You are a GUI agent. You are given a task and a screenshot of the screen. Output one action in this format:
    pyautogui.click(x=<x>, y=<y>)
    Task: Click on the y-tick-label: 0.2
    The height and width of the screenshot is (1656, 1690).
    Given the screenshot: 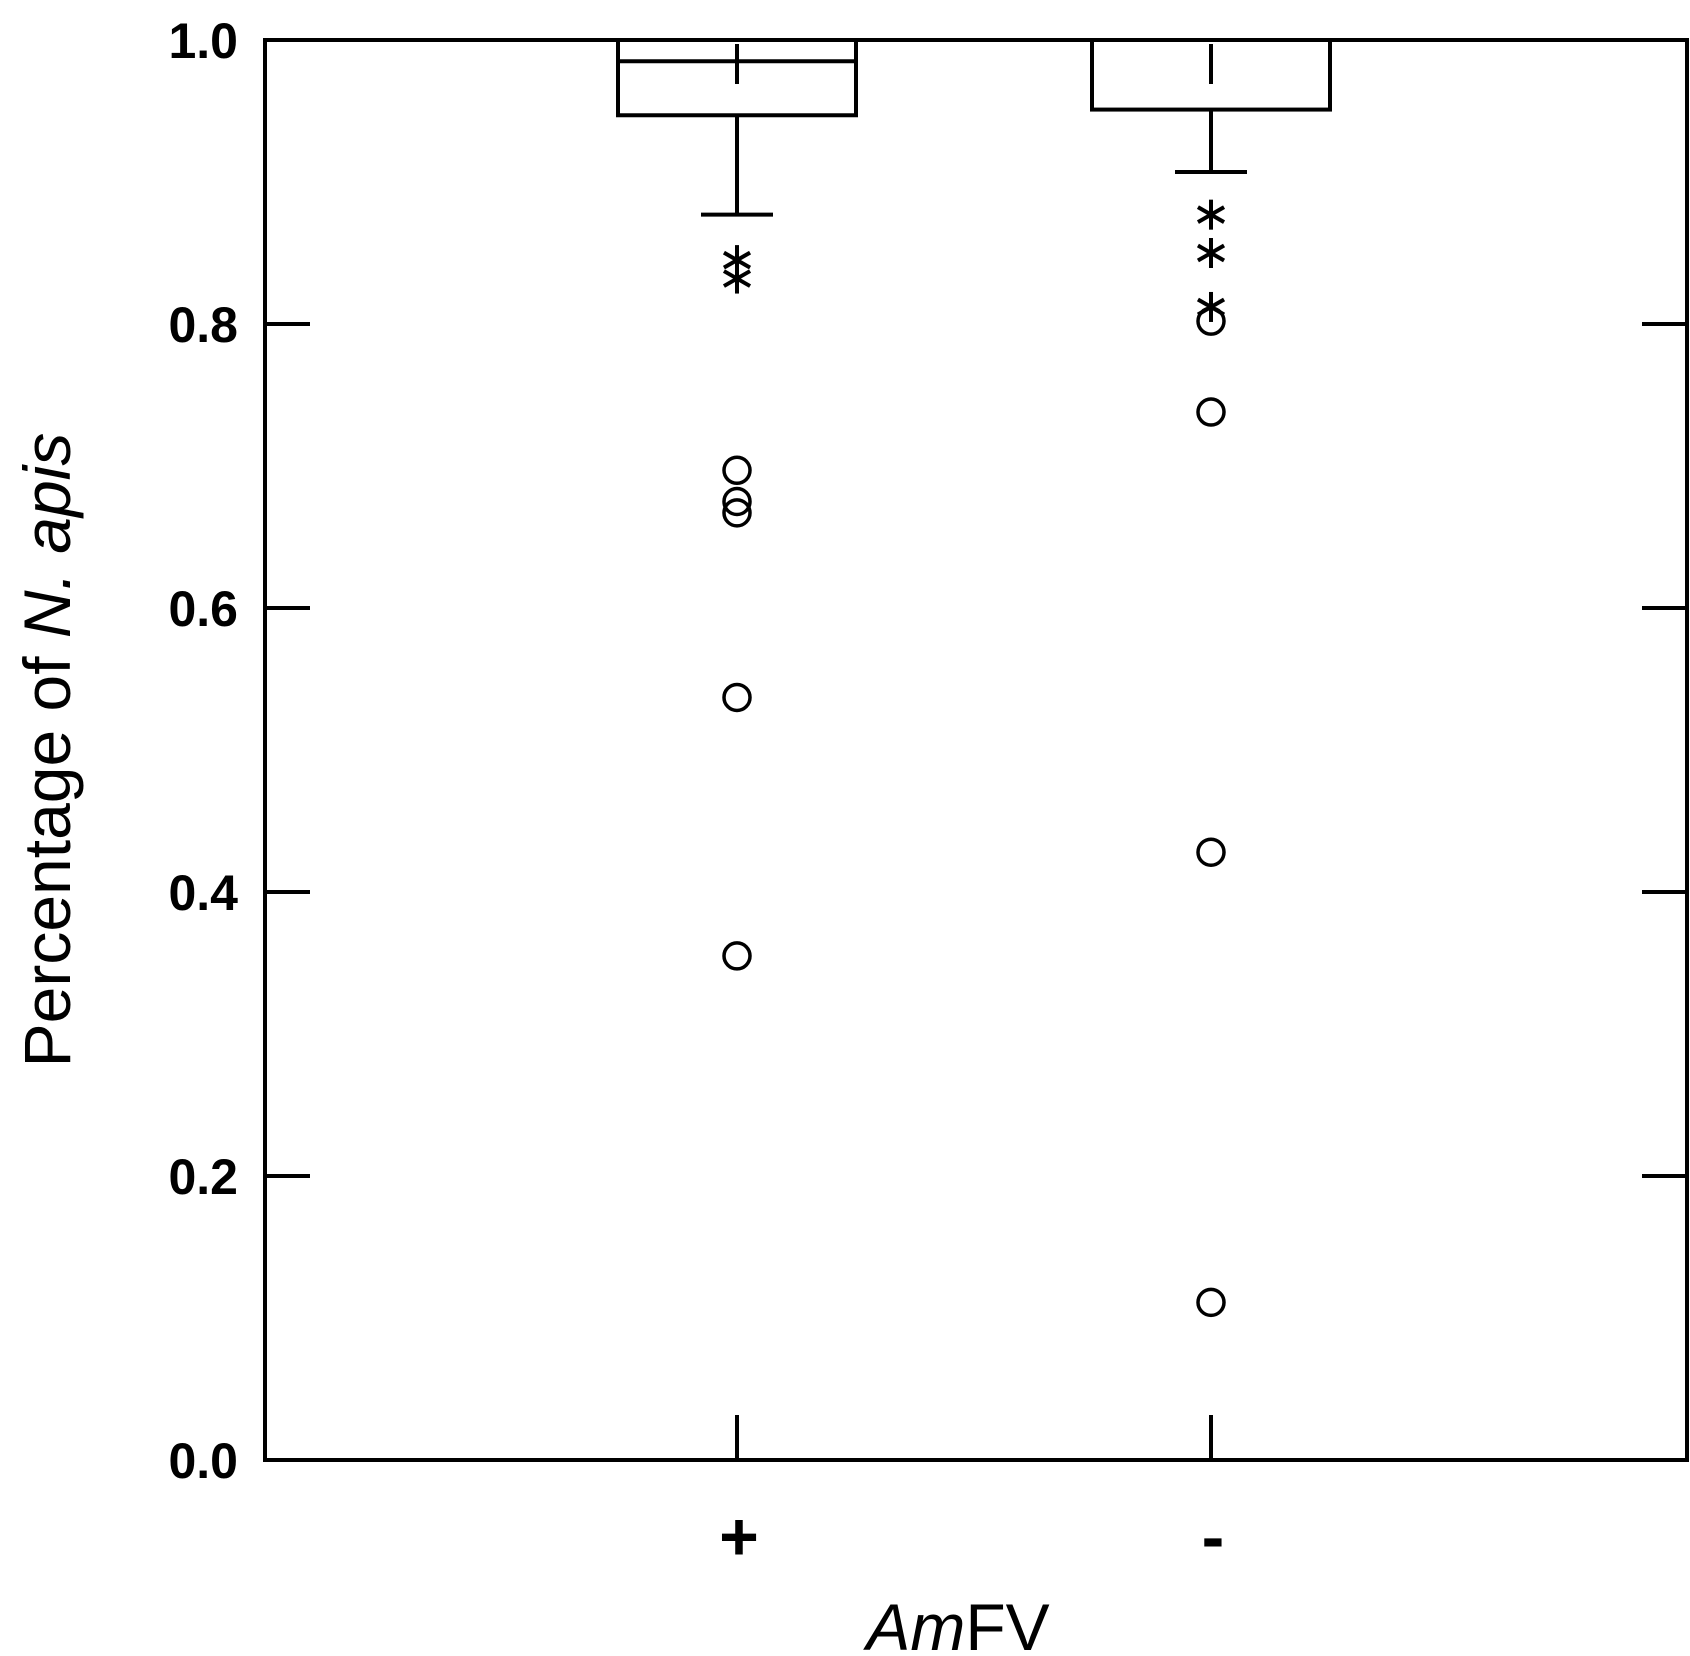 What is the action you would take?
    pyautogui.click(x=203, y=1177)
    